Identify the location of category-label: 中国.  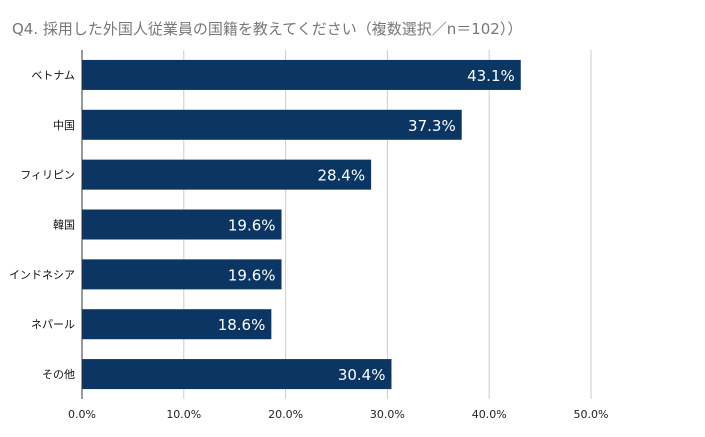
(64, 125).